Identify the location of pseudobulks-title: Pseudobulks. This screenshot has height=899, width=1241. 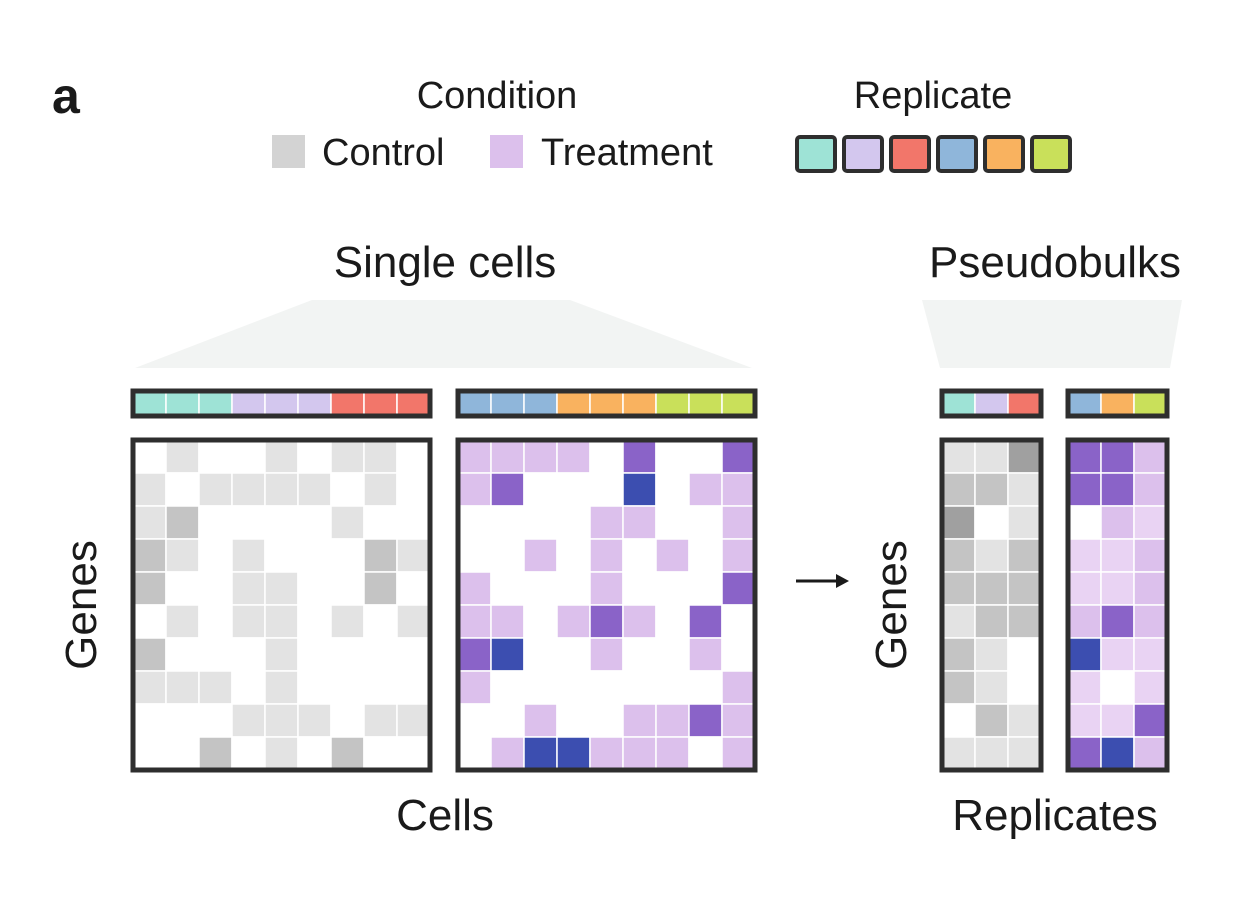
(1055, 262).